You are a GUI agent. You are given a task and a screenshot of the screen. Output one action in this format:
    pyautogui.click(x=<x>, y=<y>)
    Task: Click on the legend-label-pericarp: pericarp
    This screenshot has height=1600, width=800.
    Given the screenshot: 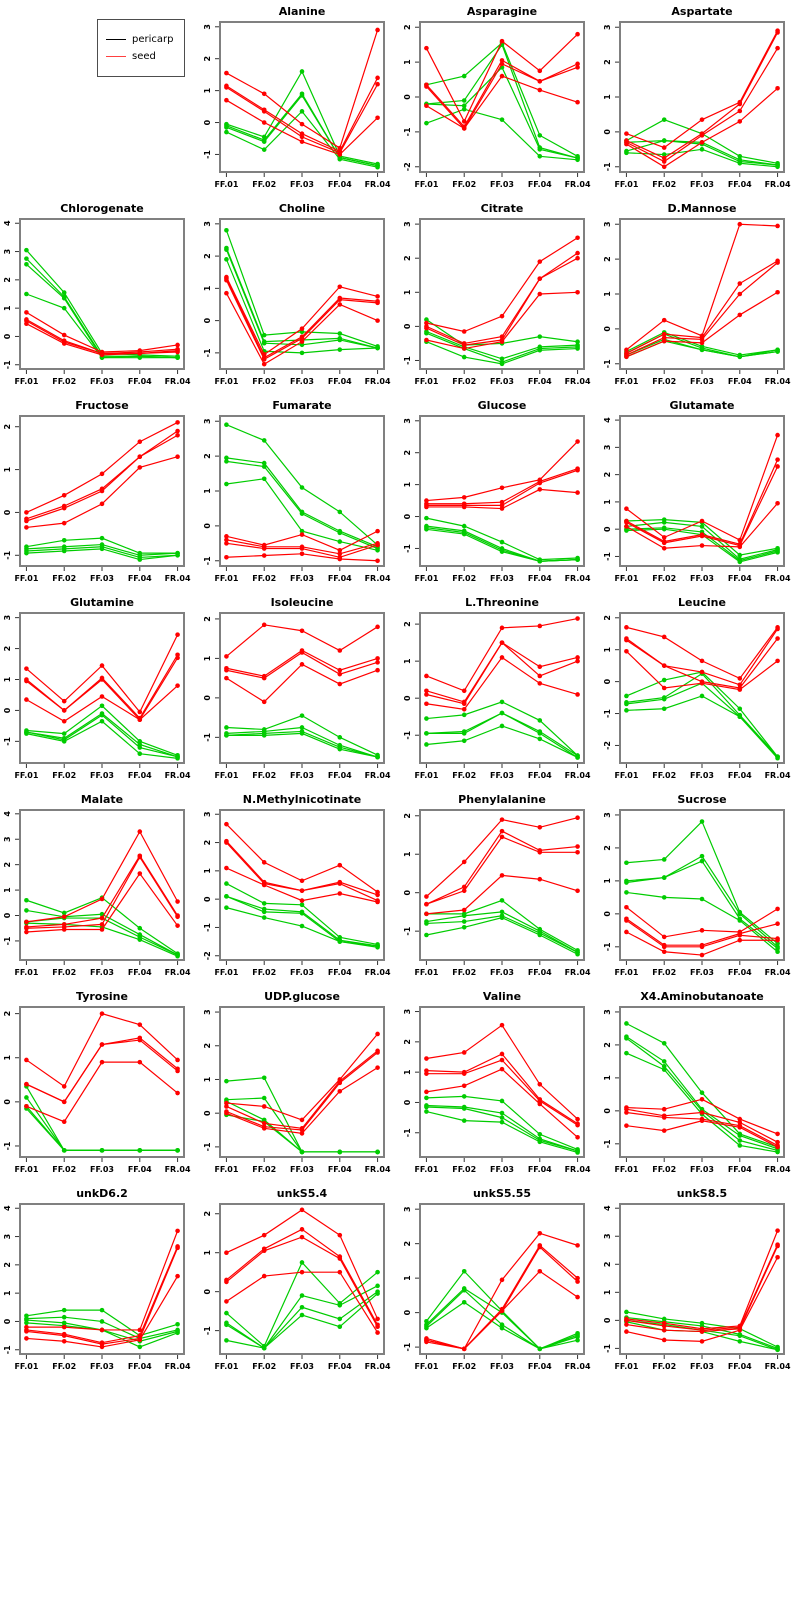 What is the action you would take?
    pyautogui.click(x=153, y=39)
    